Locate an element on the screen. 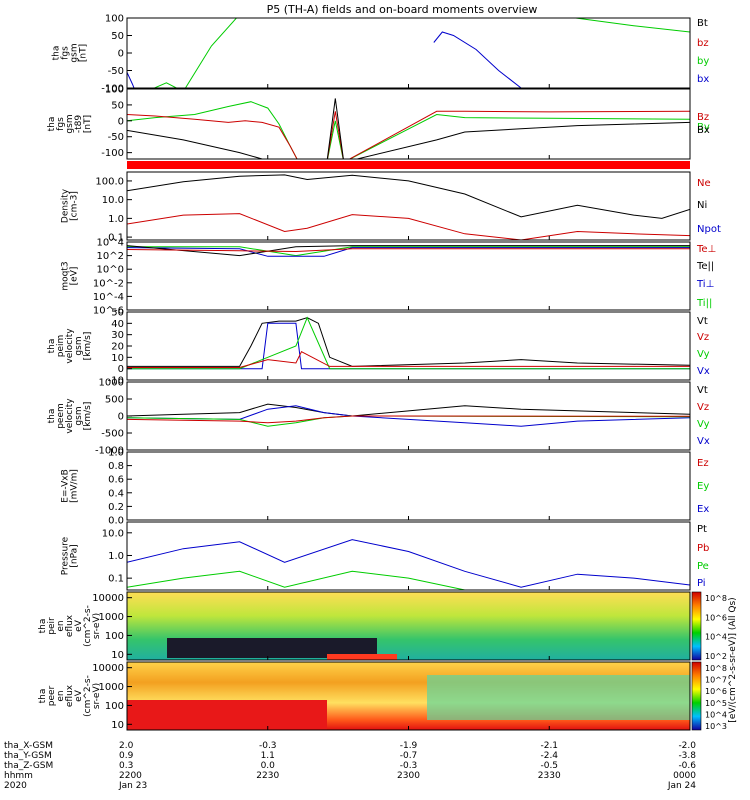 The width and height of the screenshot is (750, 800). legend-entry: Pi is located at coordinates (701, 583).